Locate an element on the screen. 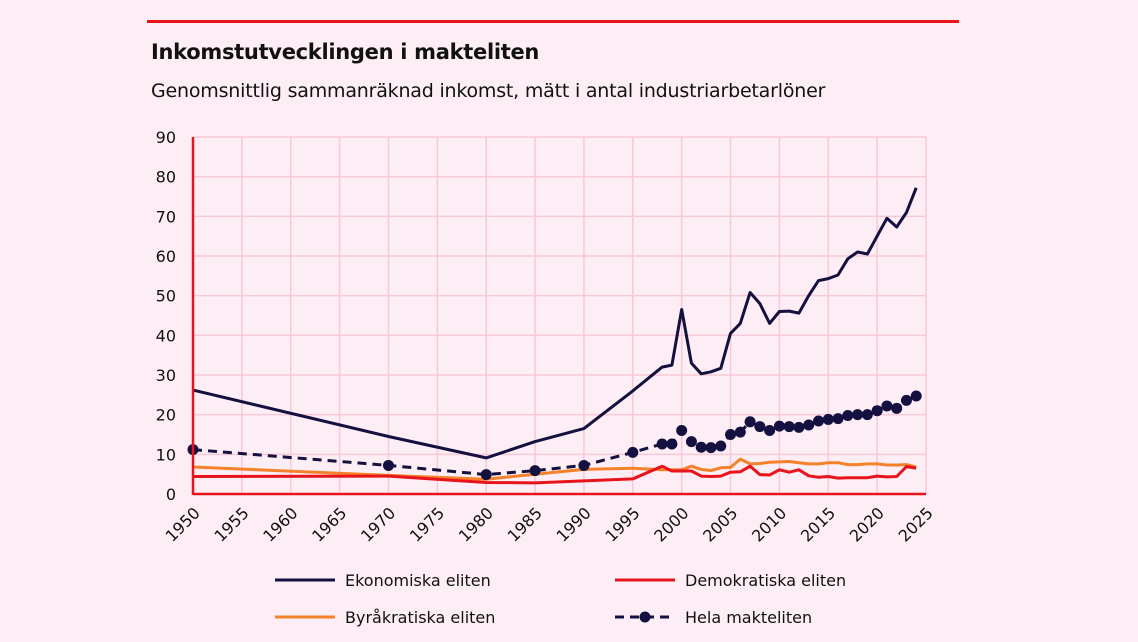 Image resolution: width=1138 pixels, height=642 pixels. x-tick-label: 1960 is located at coordinates (280, 524).